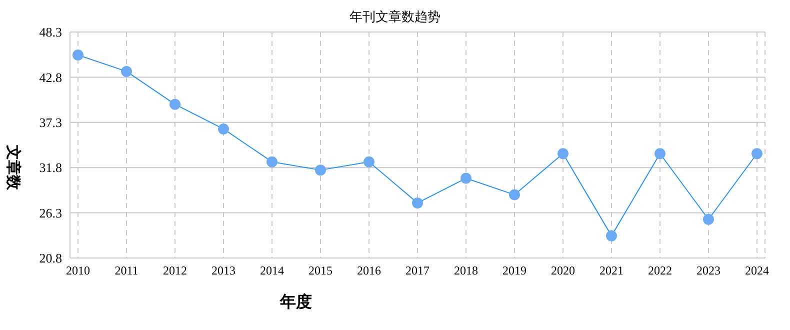  Describe the element at coordinates (660, 271) in the screenshot. I see `x-tick-label: 2022` at that location.